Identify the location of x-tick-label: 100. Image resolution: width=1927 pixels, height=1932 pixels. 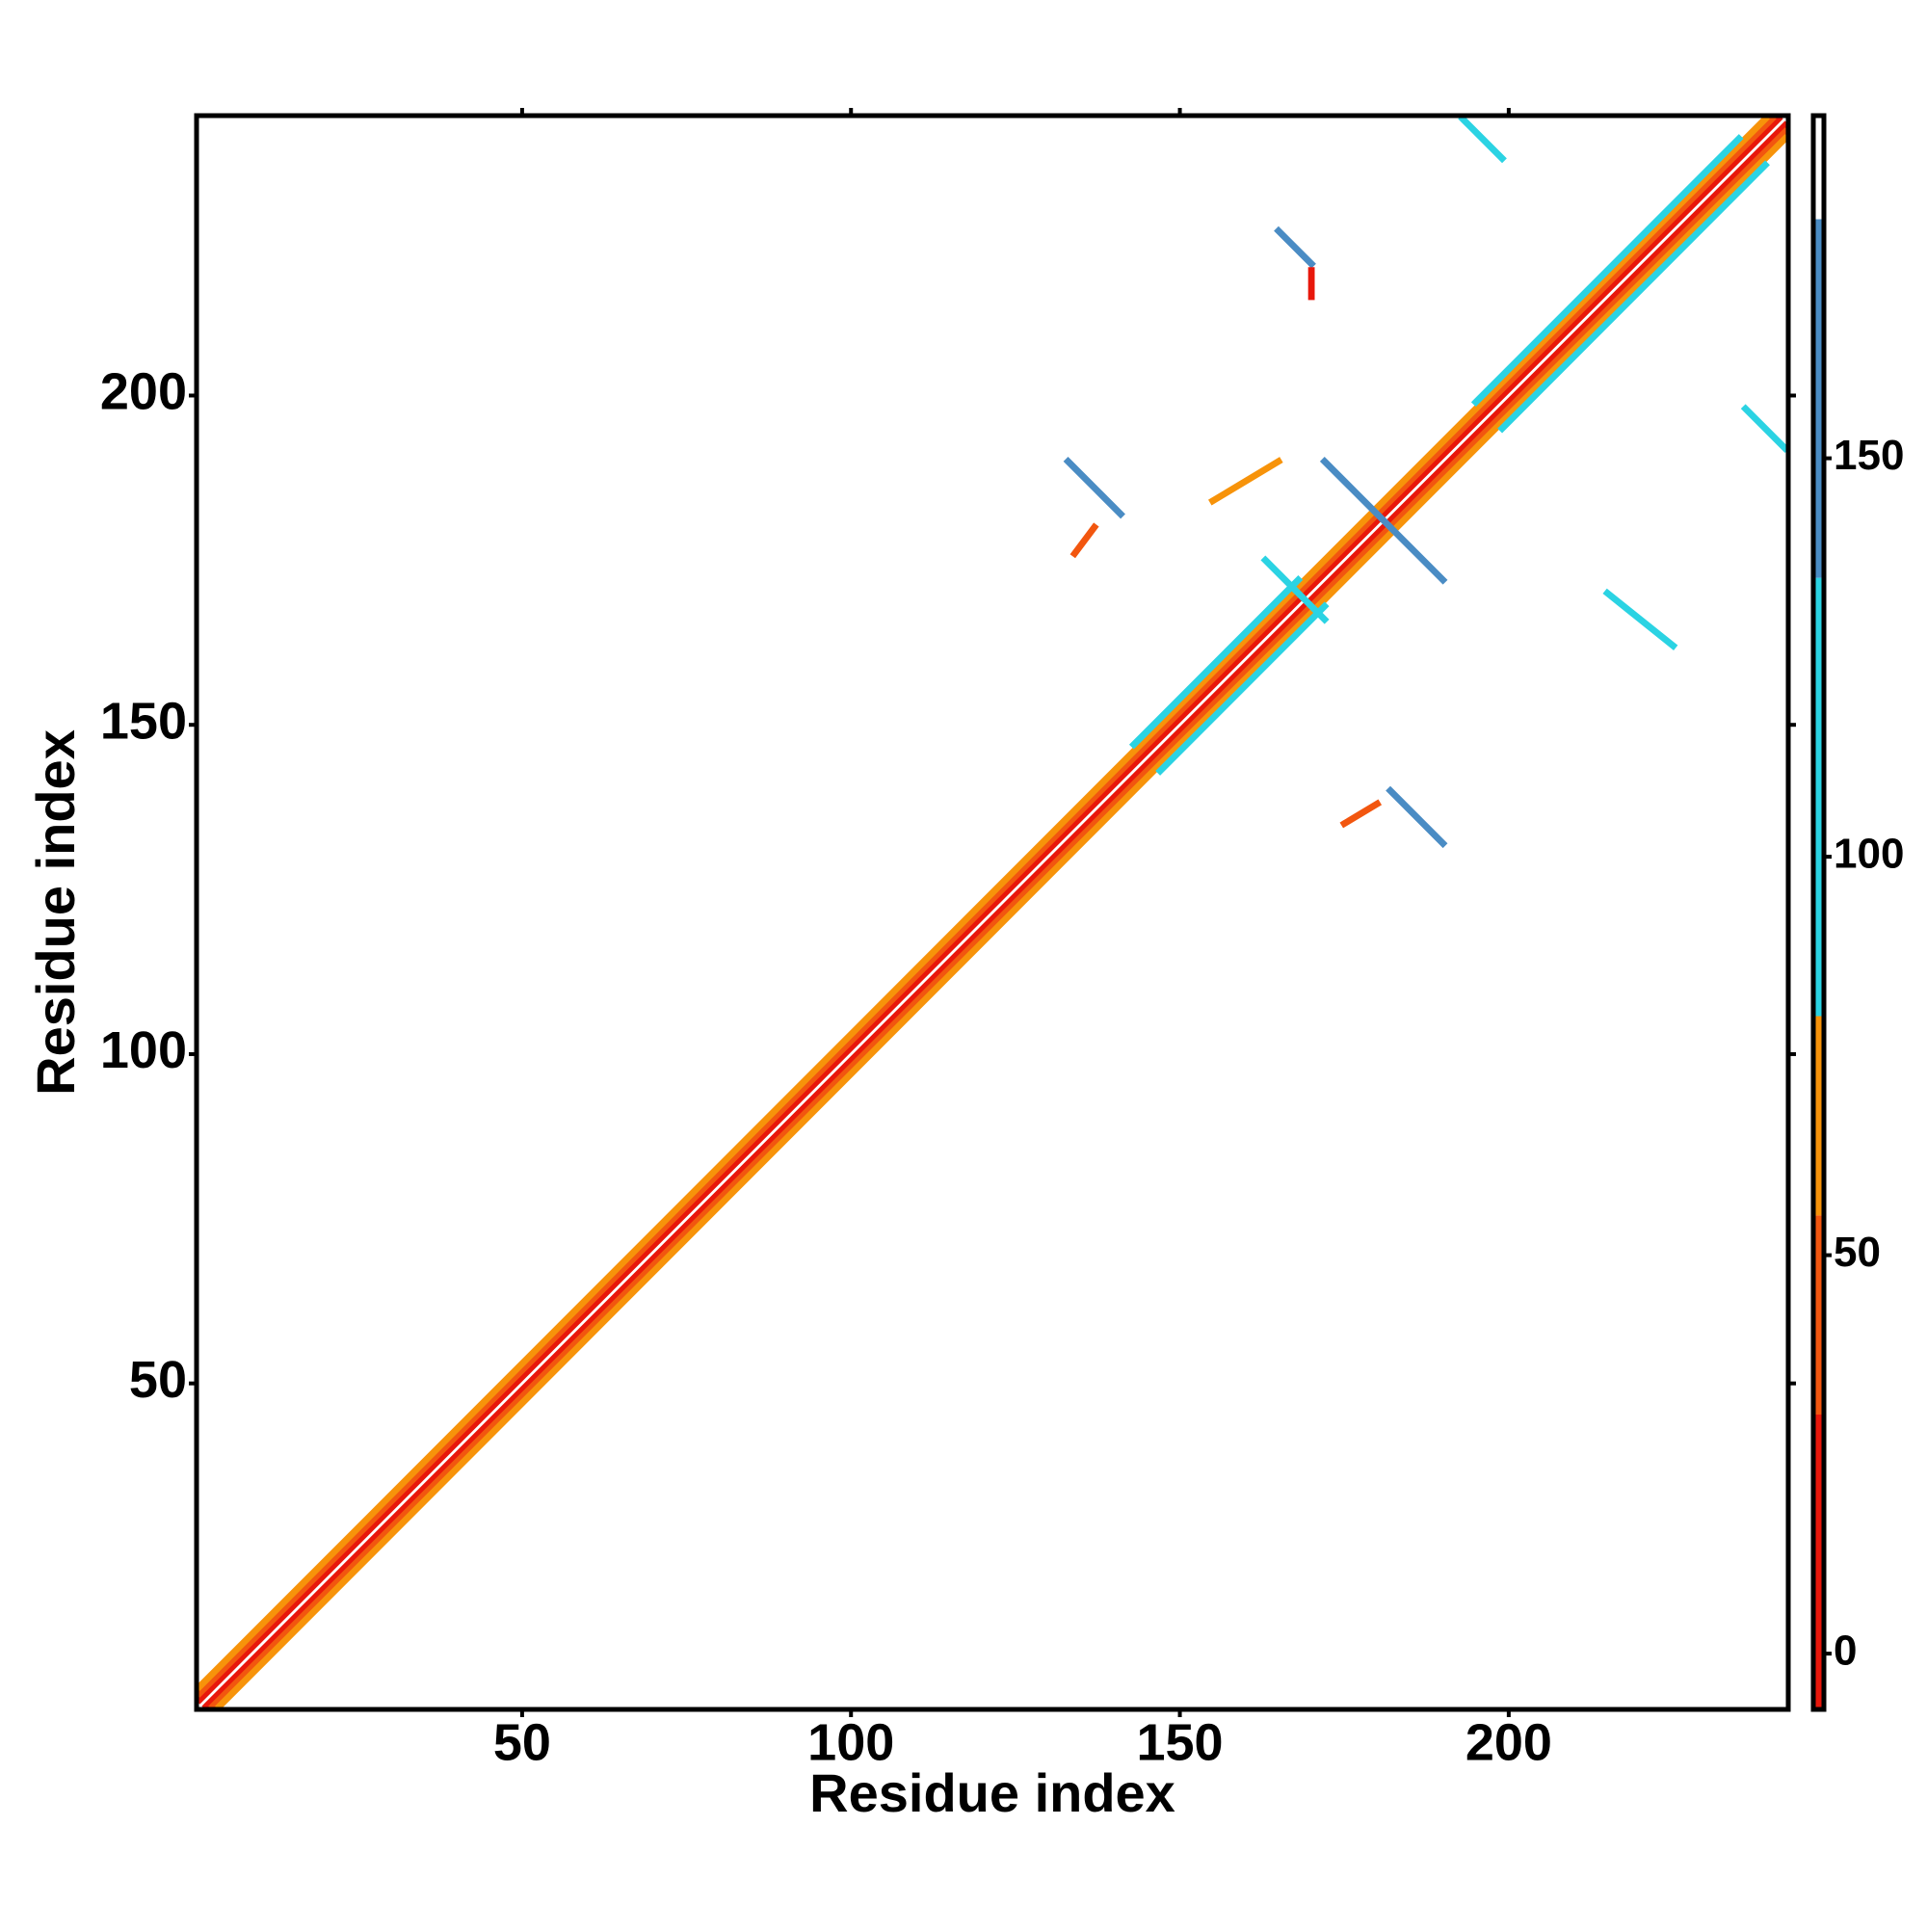
(851, 1742).